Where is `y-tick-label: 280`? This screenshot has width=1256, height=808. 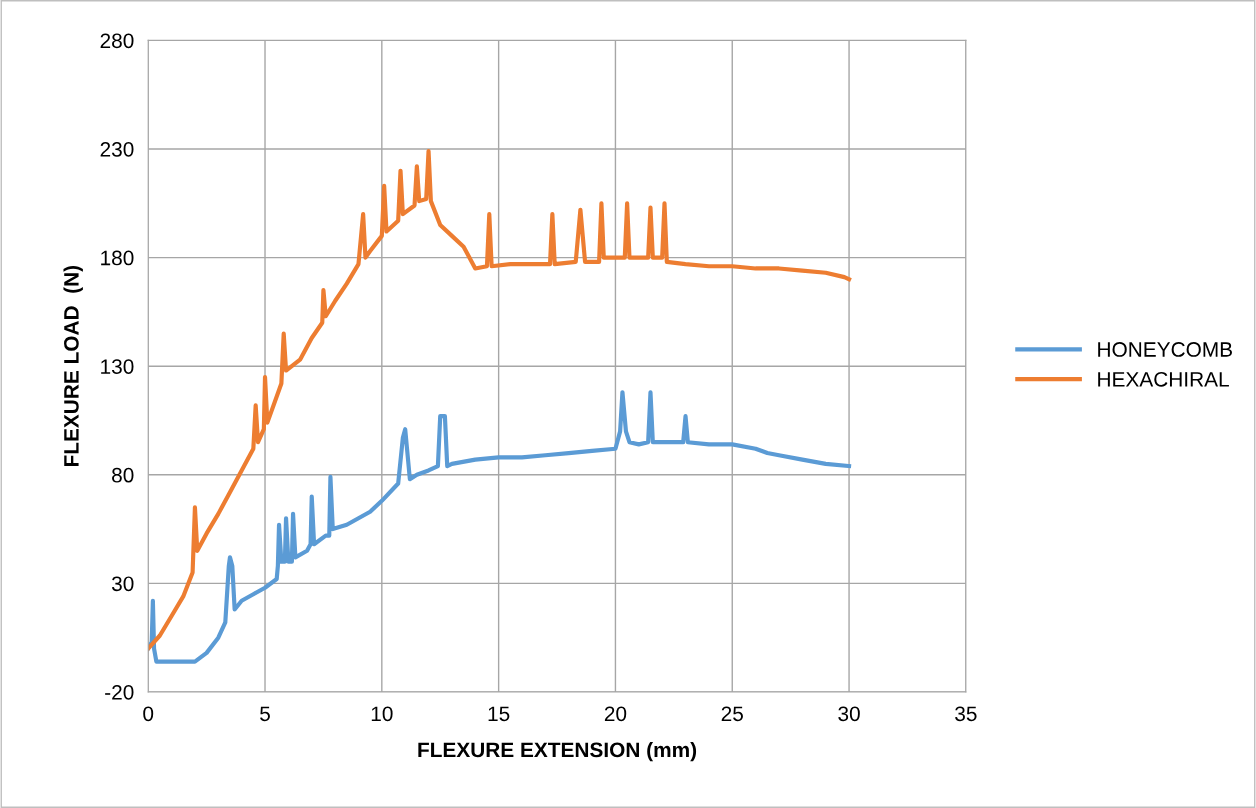 y-tick-label: 280 is located at coordinates (117, 41).